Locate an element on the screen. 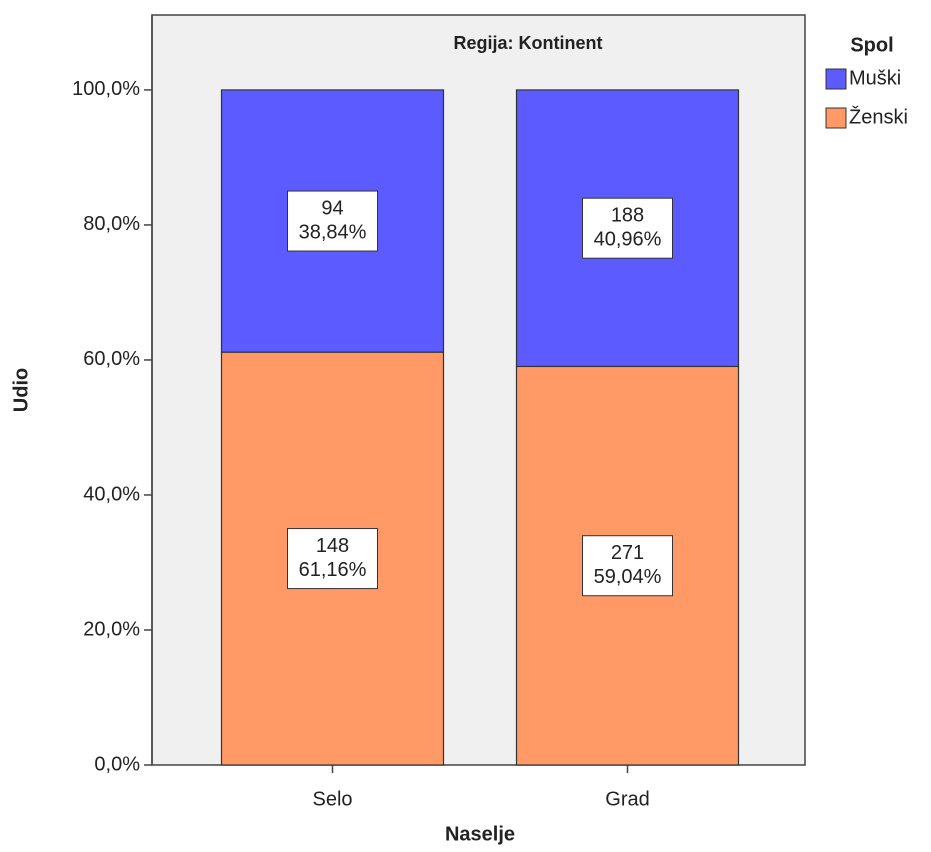 The width and height of the screenshot is (931, 852). y-tick-label: 60,0% is located at coordinates (111, 359).